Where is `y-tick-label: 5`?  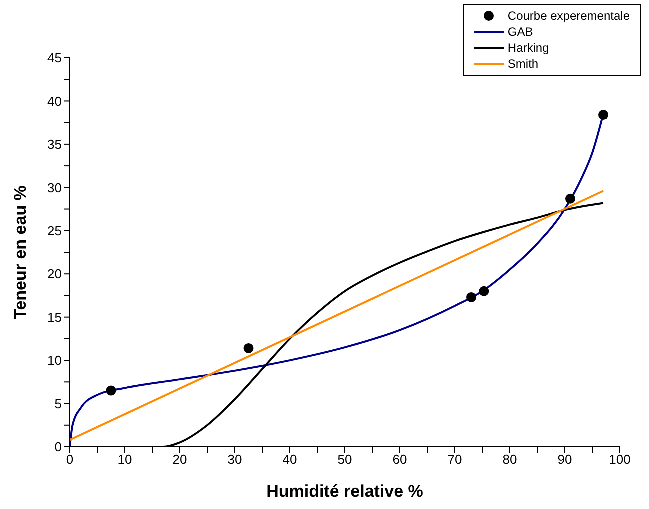 y-tick-label: 5 is located at coordinates (58, 404).